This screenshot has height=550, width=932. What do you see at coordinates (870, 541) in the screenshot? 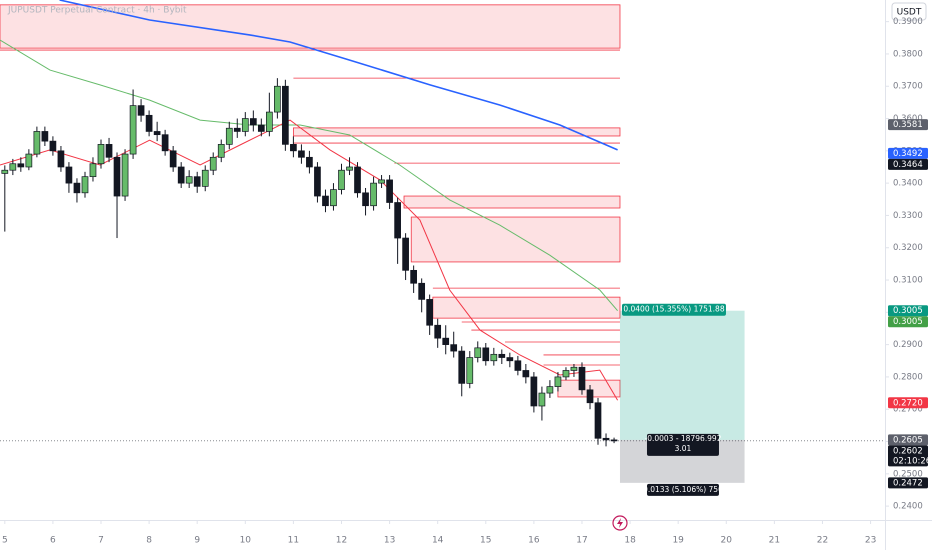
I see `x-tick-label: 23` at bounding box center [870, 541].